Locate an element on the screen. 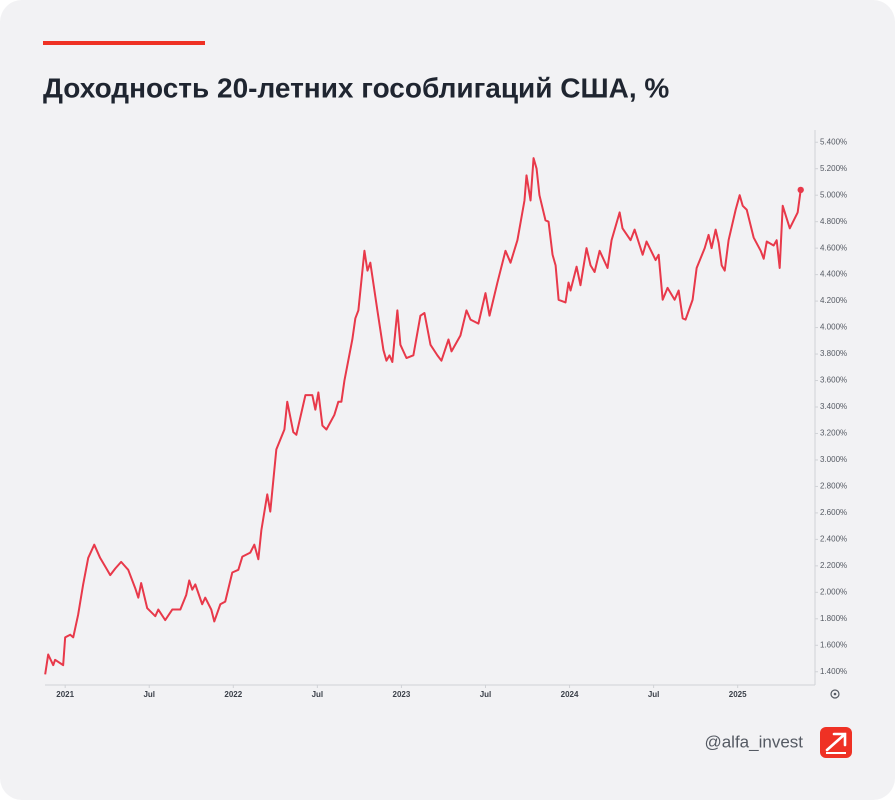 The image size is (895, 800). y-tick-label: 1.400% is located at coordinates (833, 671).